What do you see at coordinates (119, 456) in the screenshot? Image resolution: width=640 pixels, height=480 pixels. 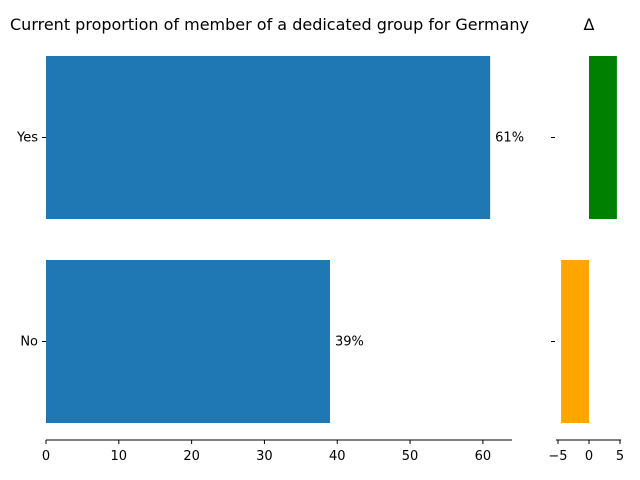 I see `x-tick-label: 10` at bounding box center [119, 456].